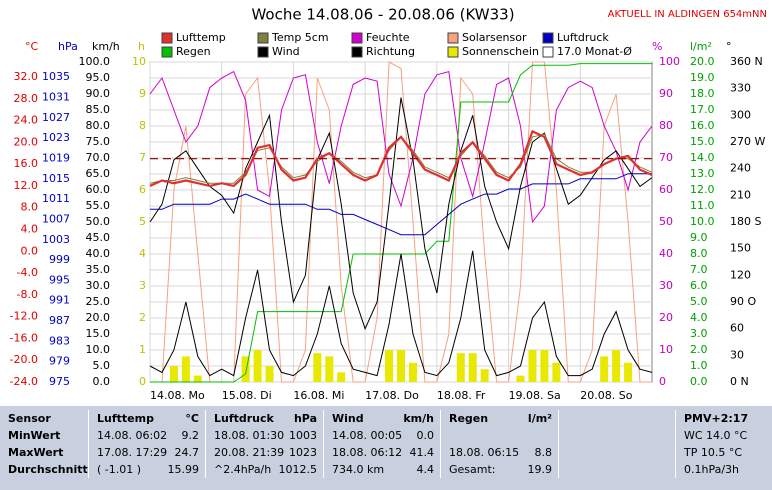  Describe the element at coordinates (699, 365) in the screenshot. I see `y-tick-label: 1.0` at that location.